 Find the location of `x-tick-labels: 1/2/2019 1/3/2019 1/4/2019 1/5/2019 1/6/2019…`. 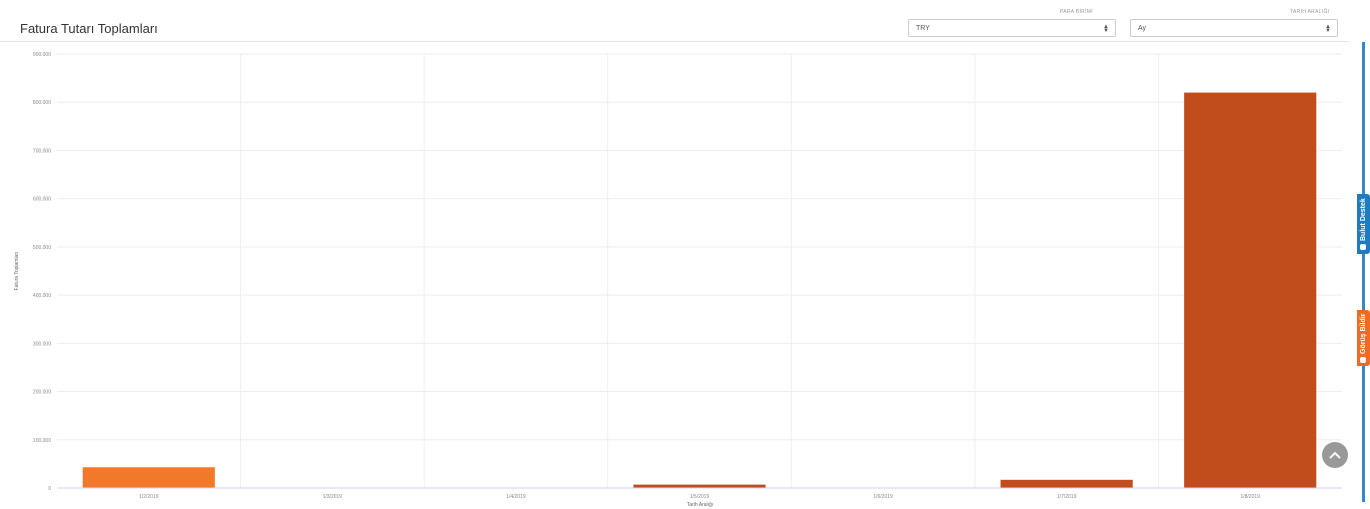

x-tick-labels: 1/2/2019 1/3/2019 1/4/2019 1/5/2019 1/6/2019… is located at coordinates (699, 497).